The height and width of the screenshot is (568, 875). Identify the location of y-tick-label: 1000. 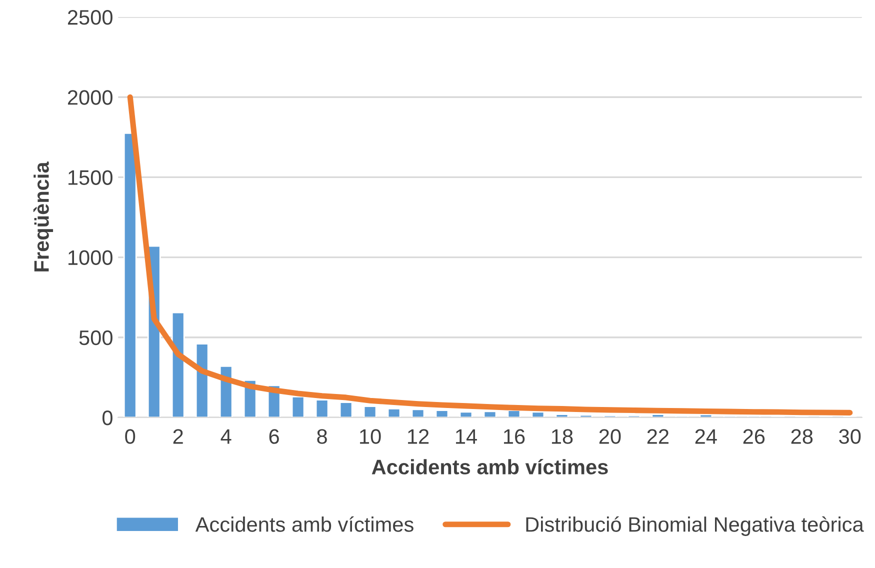
(90, 258).